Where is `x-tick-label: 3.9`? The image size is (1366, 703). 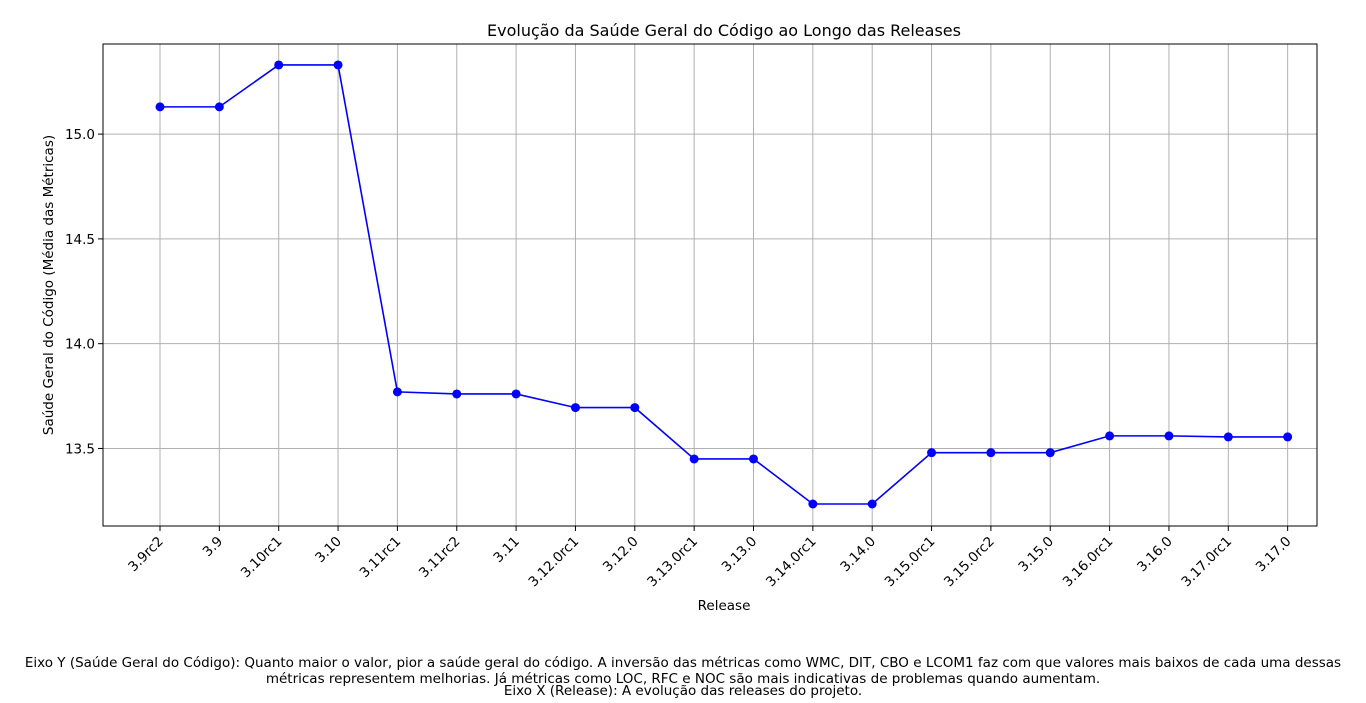
x-tick-label: 3.9 is located at coordinates (213, 547).